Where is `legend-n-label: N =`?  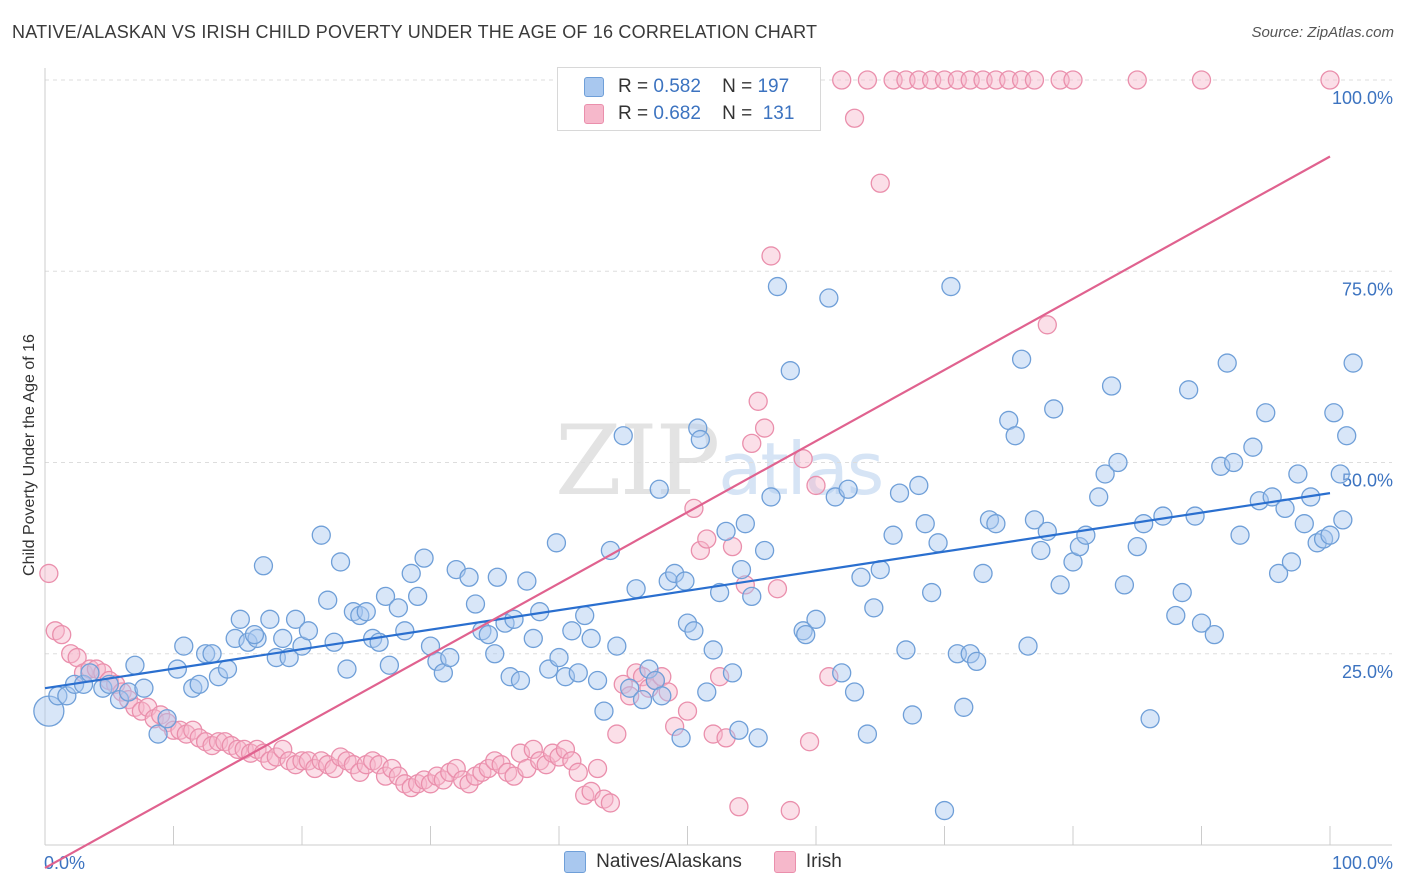 legend-n-label: N = is located at coordinates (737, 113).